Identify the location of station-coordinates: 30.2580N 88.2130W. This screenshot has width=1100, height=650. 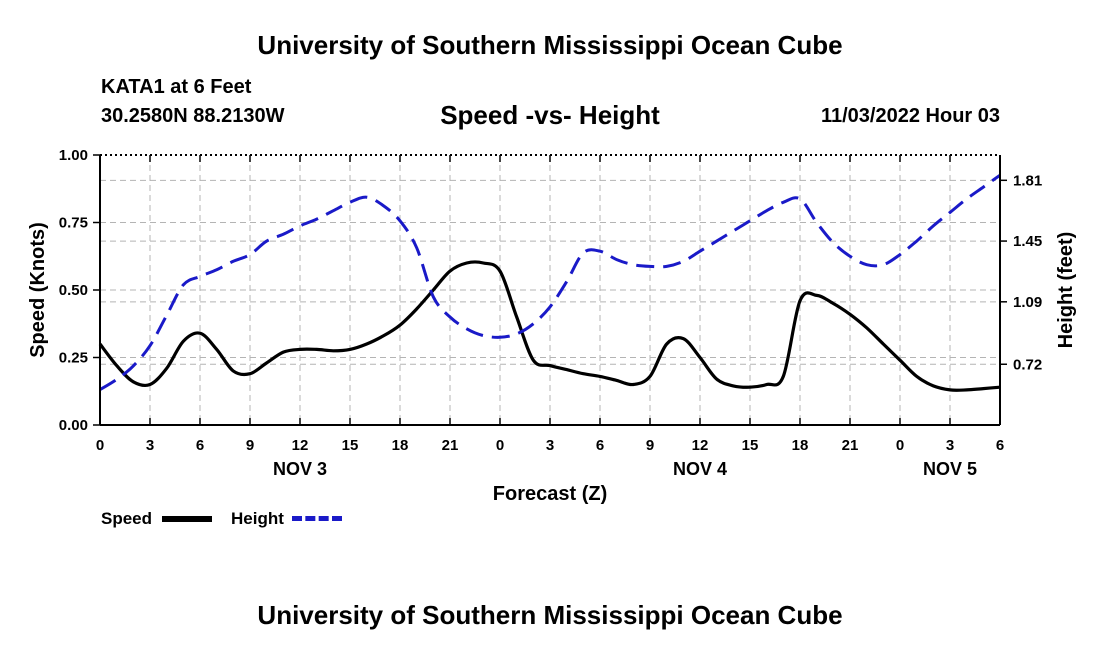
(193, 116).